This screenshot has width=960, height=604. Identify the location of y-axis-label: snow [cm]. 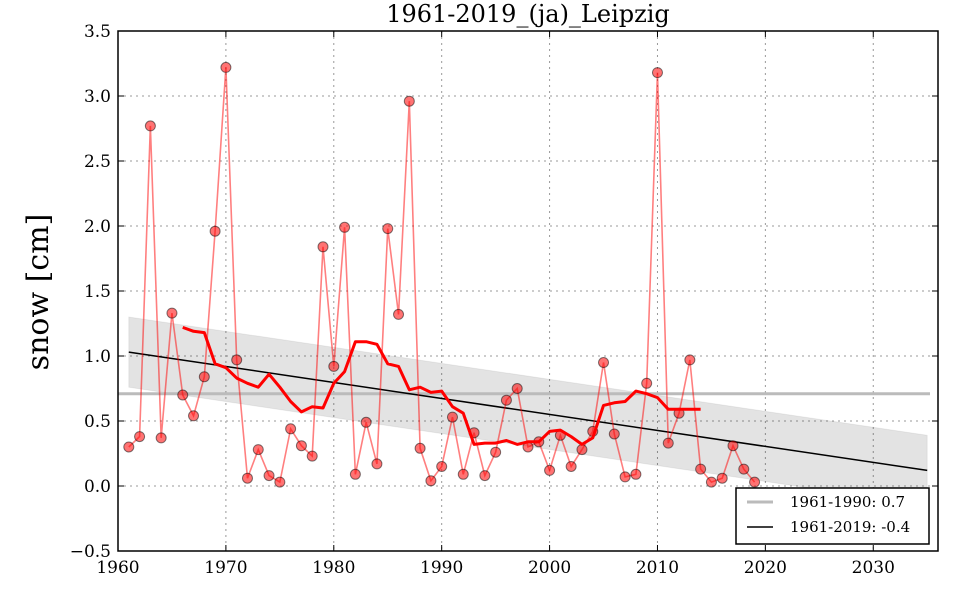
(38, 292).